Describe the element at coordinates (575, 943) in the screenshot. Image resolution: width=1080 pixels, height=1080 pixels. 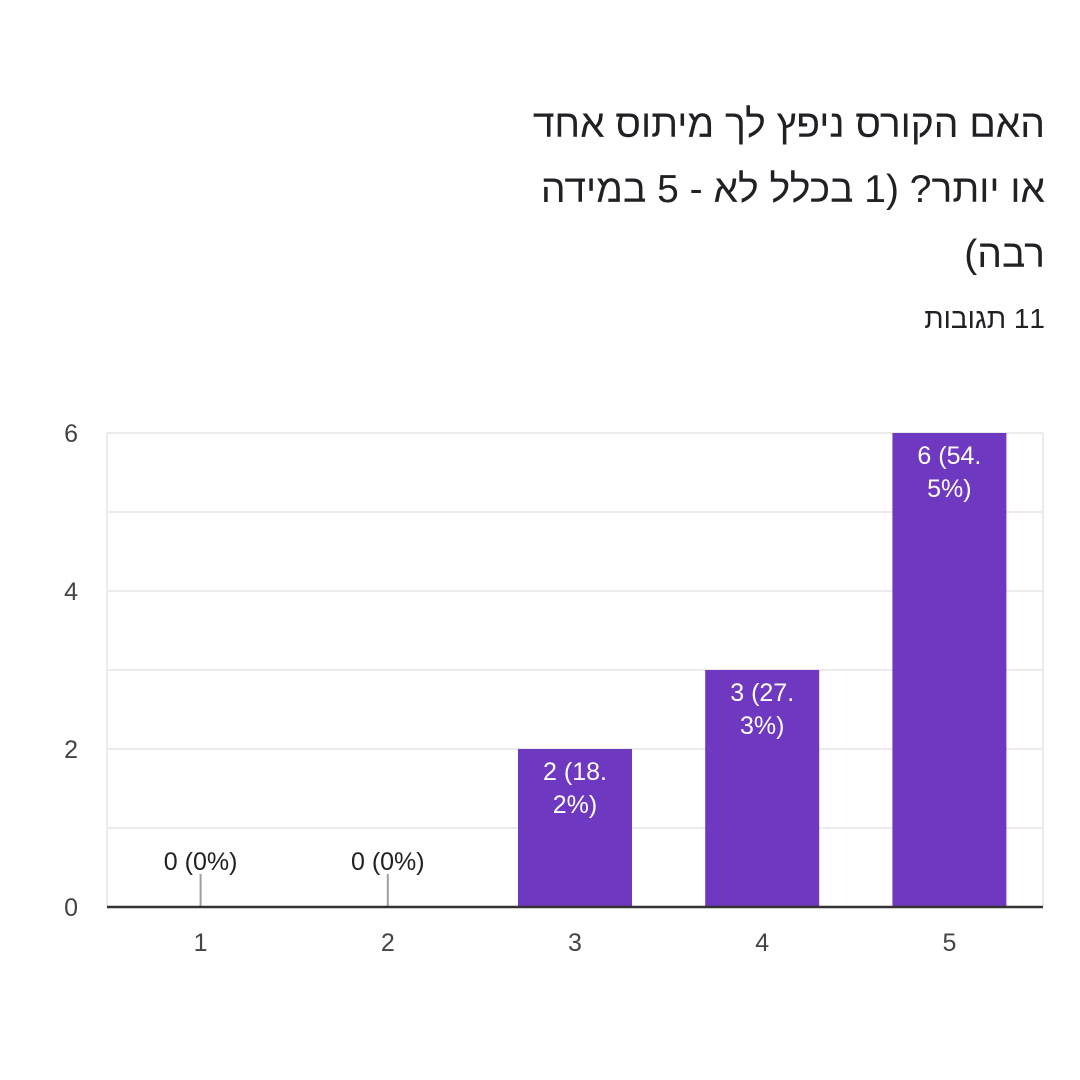
I see `x-tick-label: 3` at that location.